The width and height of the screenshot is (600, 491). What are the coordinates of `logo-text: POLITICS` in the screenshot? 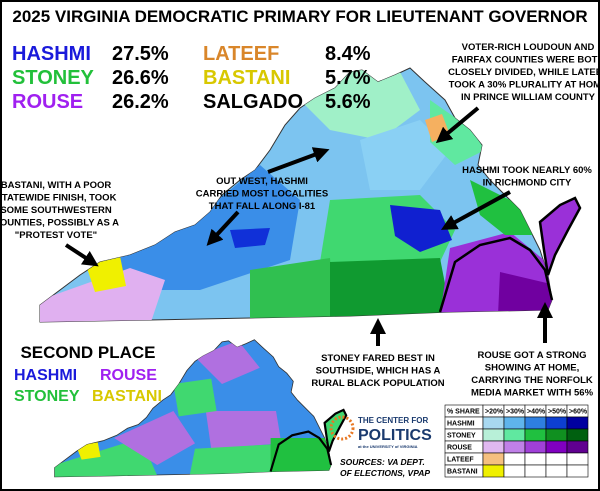 It's located at (395, 435).